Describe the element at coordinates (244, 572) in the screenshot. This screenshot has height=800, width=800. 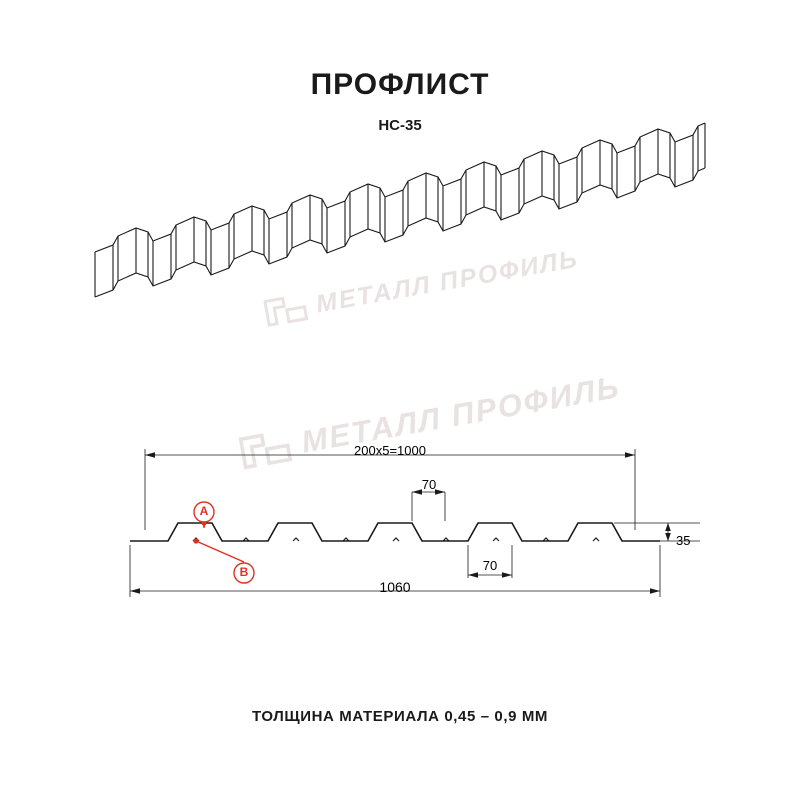
I see `callout-b-label: B` at that location.